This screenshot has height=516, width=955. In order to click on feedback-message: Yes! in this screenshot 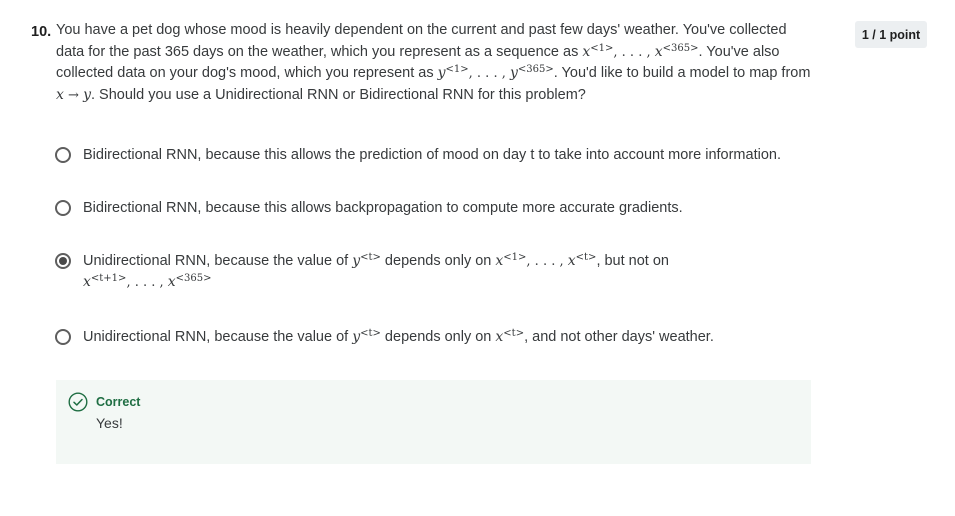, I will do `click(109, 423)`.